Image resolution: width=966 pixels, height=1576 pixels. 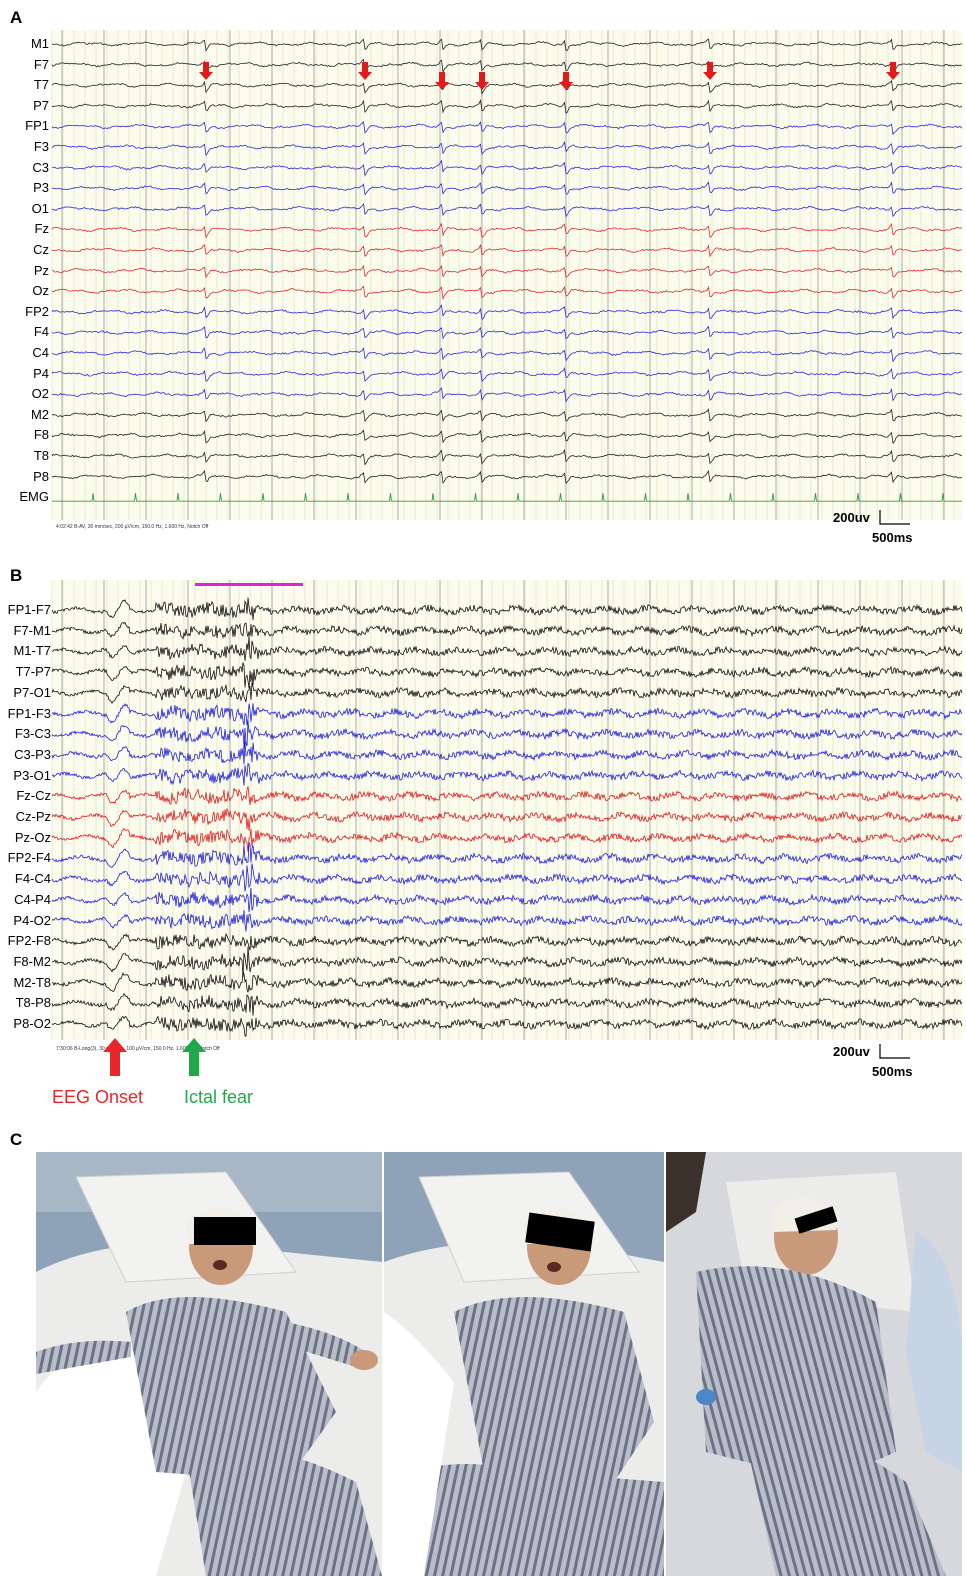 I want to click on channel-label-f7-m1: F7-M1, so click(x=32, y=630).